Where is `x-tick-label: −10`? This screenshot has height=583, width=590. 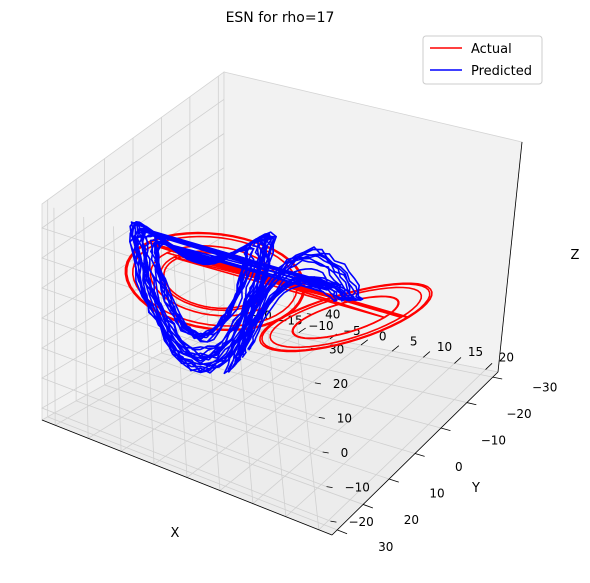 x-tick-label: −10 is located at coordinates (320, 326).